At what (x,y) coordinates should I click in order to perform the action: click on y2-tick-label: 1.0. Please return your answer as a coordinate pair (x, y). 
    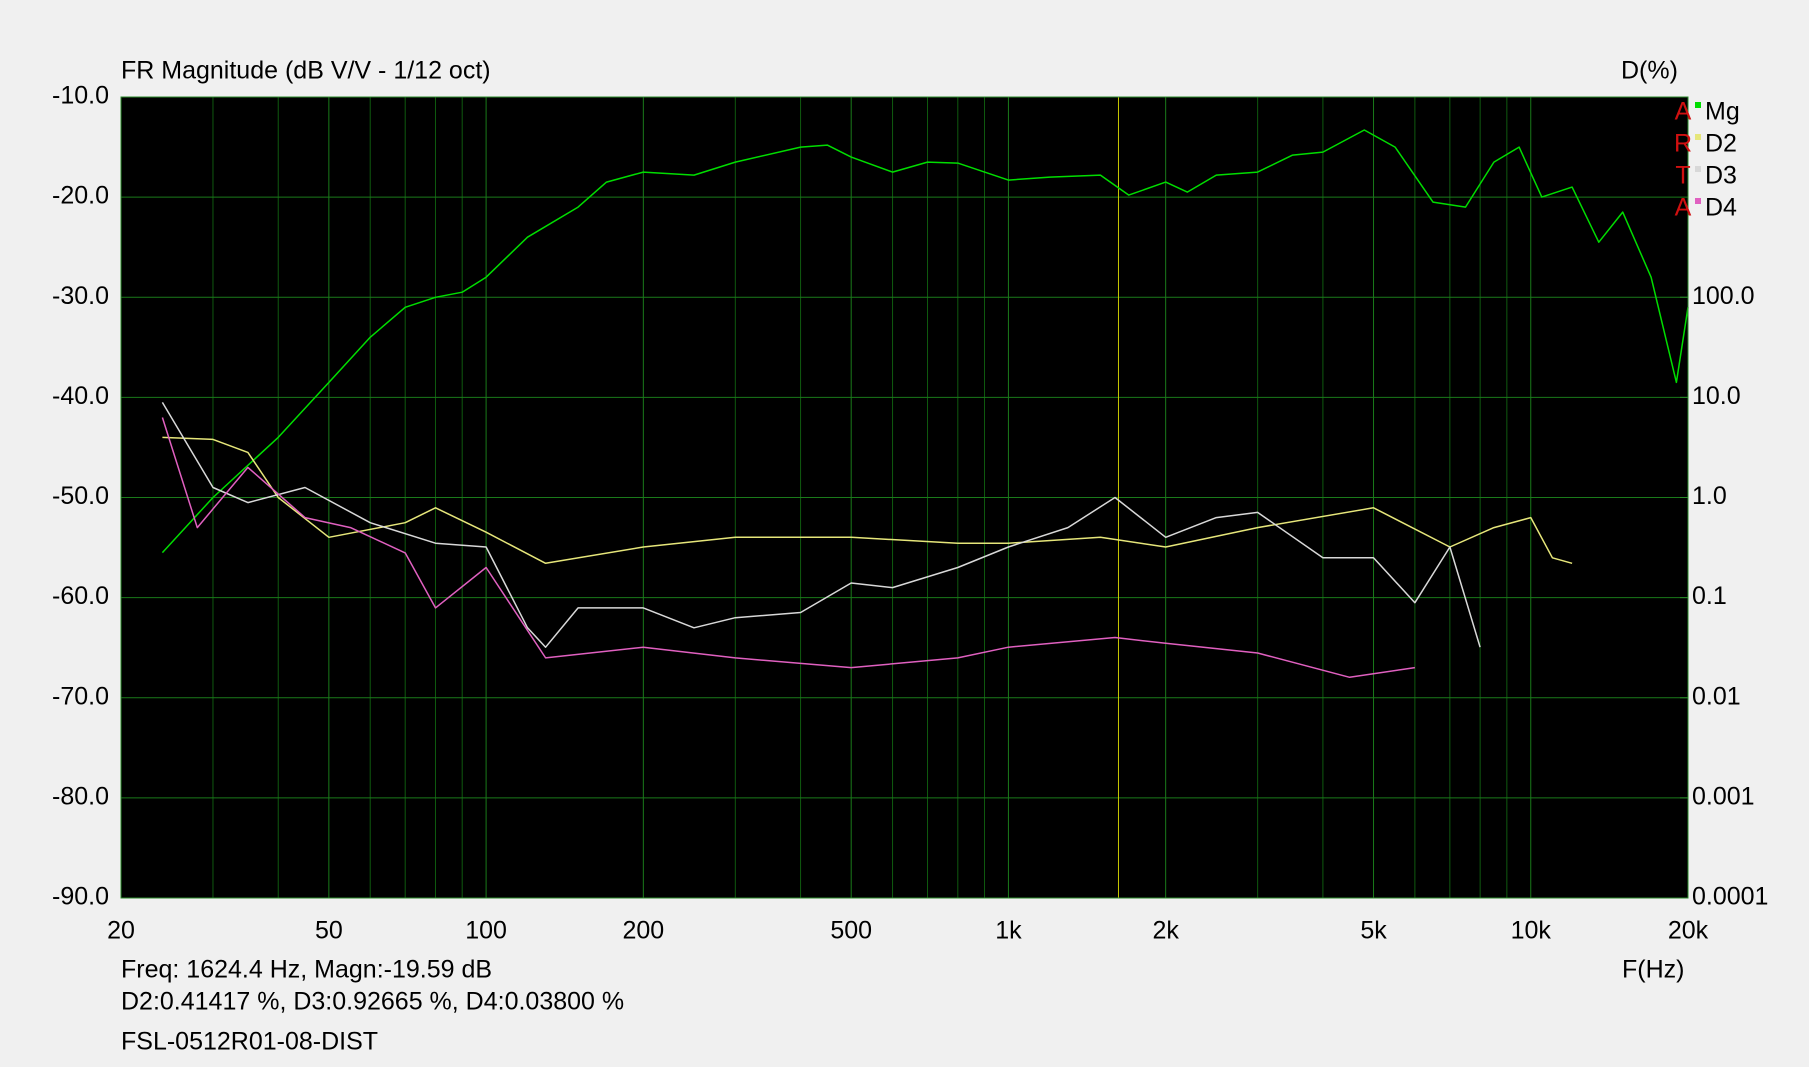
    Looking at the image, I should click on (1709, 496).